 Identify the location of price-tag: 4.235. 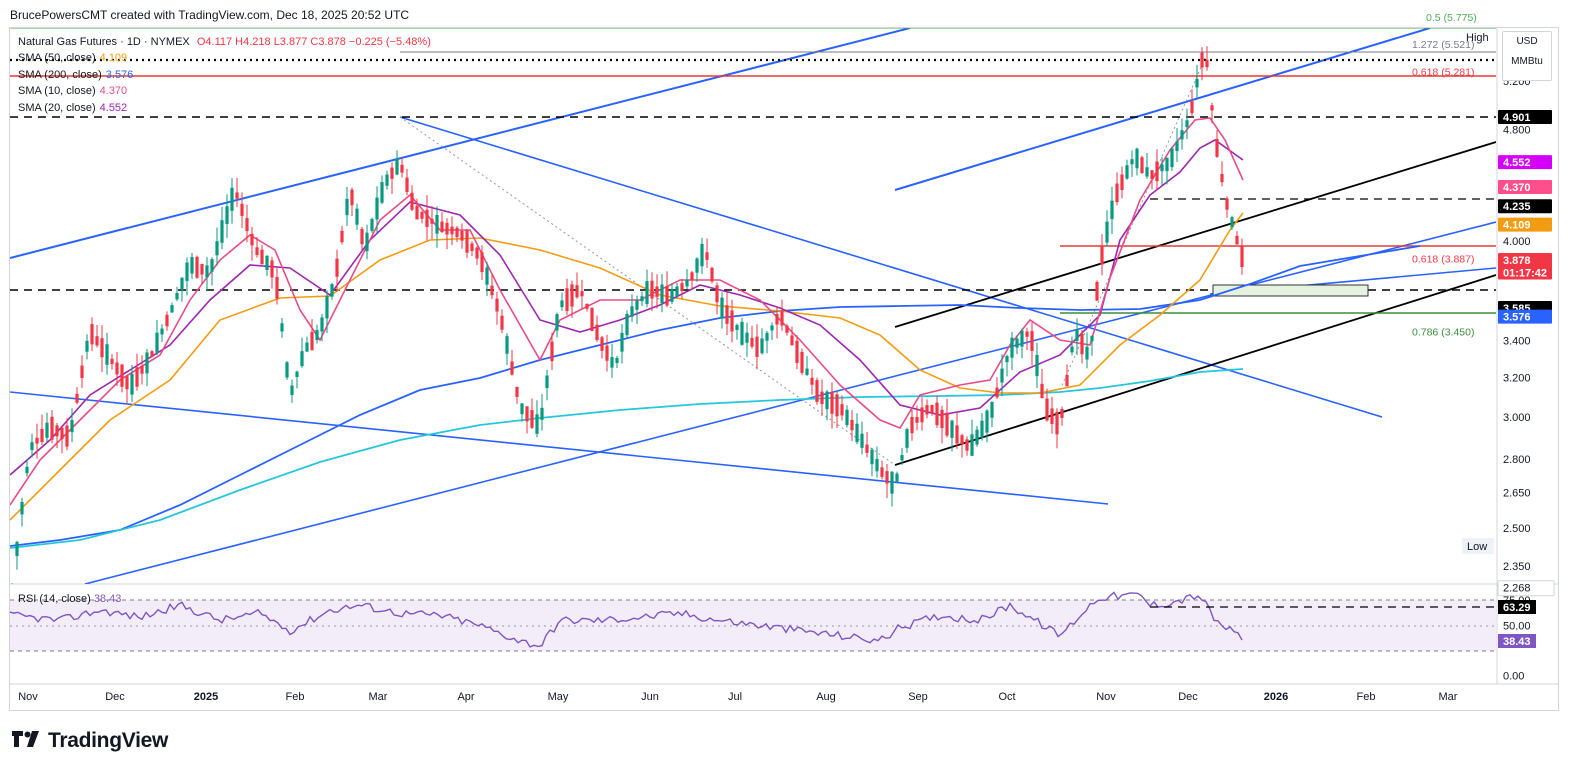
(1525, 206).